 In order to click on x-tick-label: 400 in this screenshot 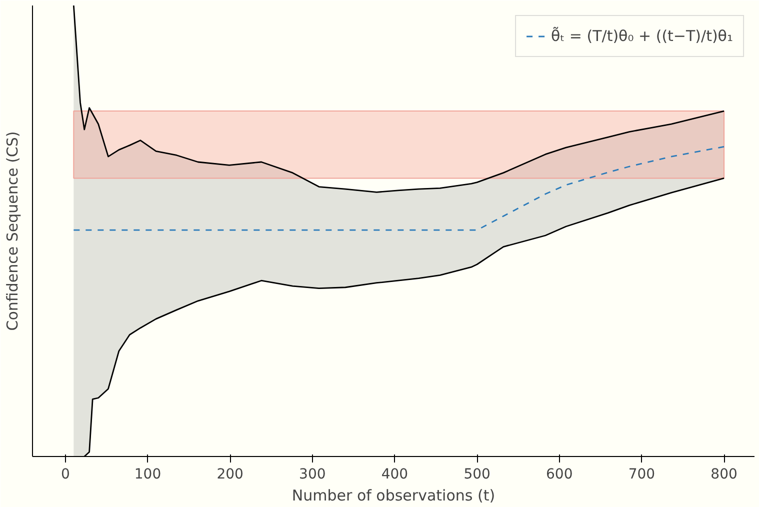, I will do `click(394, 474)`.